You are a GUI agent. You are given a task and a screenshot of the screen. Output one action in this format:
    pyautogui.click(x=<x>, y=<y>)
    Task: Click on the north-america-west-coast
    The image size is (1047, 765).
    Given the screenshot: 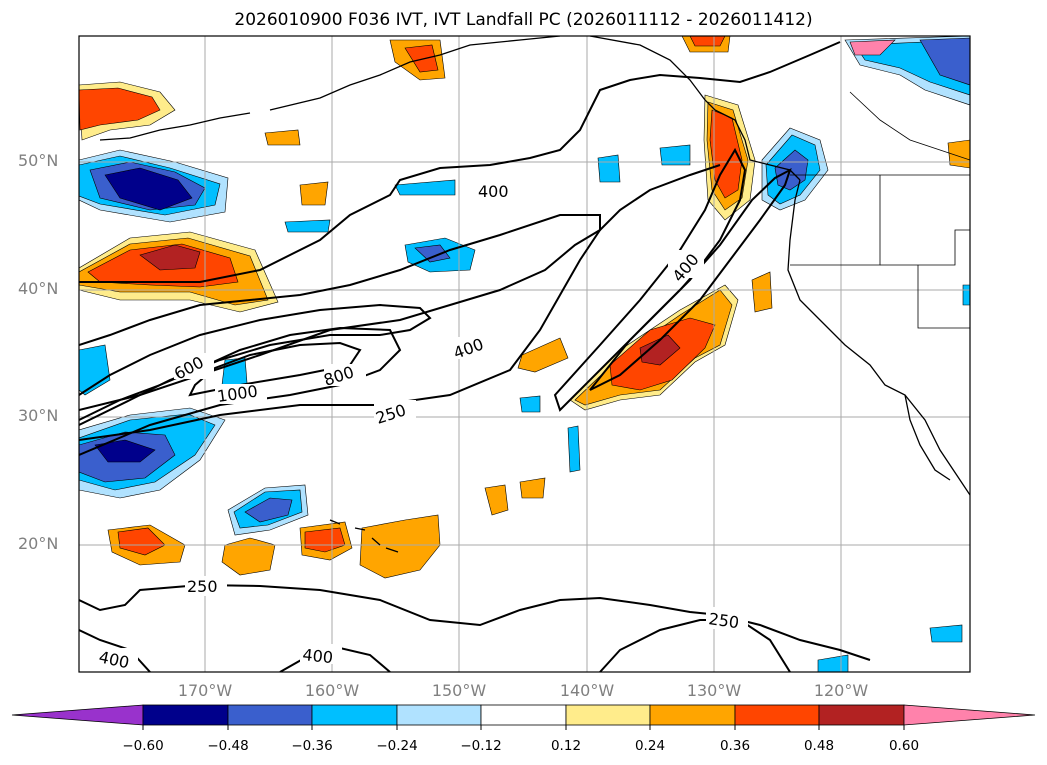 What is the action you would take?
    pyautogui.click(x=878, y=337)
    